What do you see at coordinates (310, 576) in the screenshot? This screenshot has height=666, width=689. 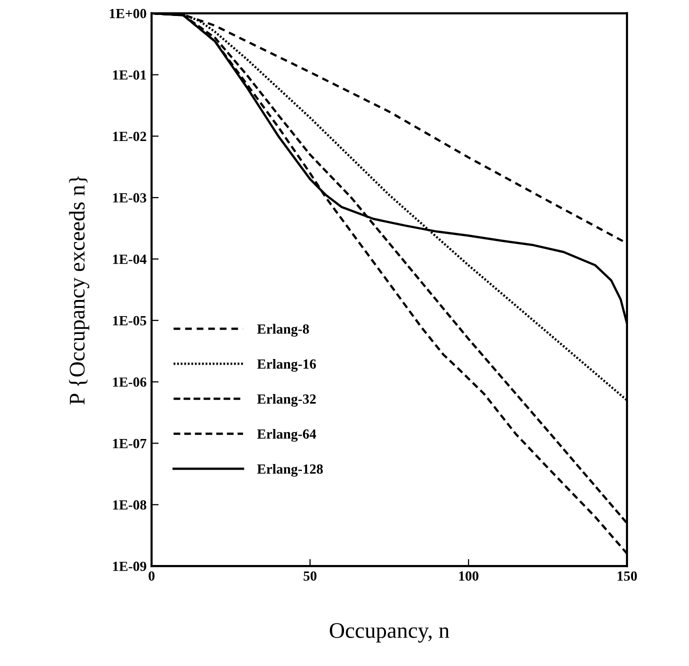 I see `x-tick-label: 50` at bounding box center [310, 576].